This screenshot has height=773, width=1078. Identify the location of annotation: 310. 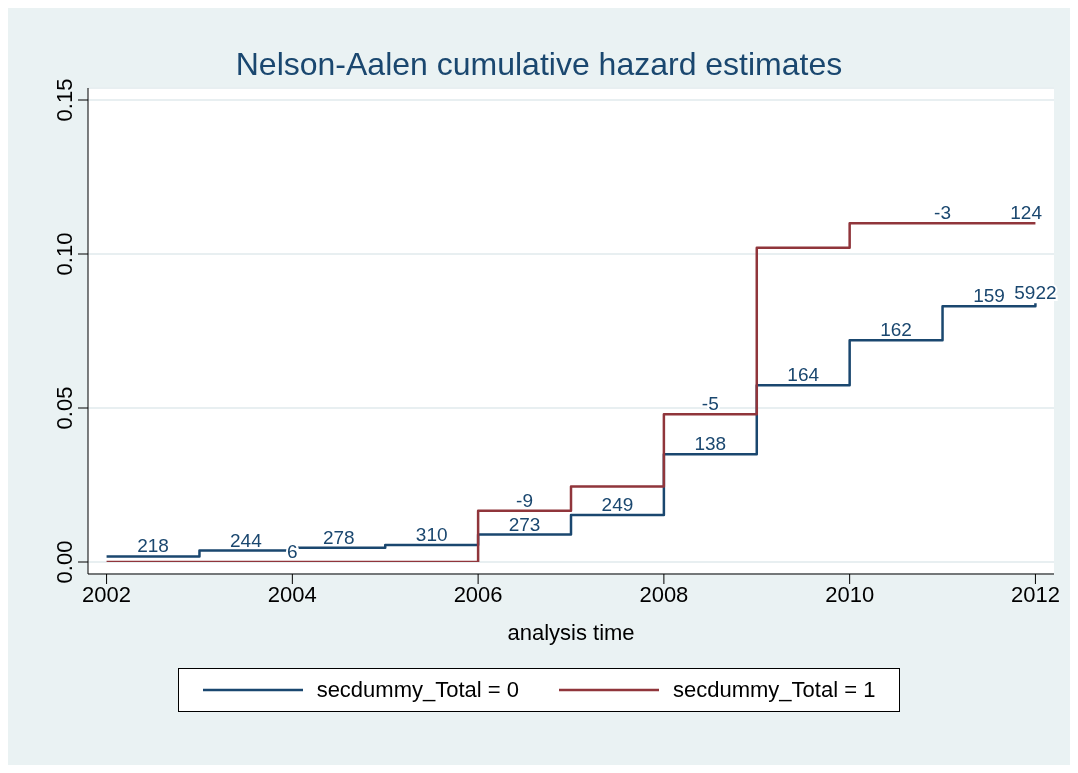
(431, 535).